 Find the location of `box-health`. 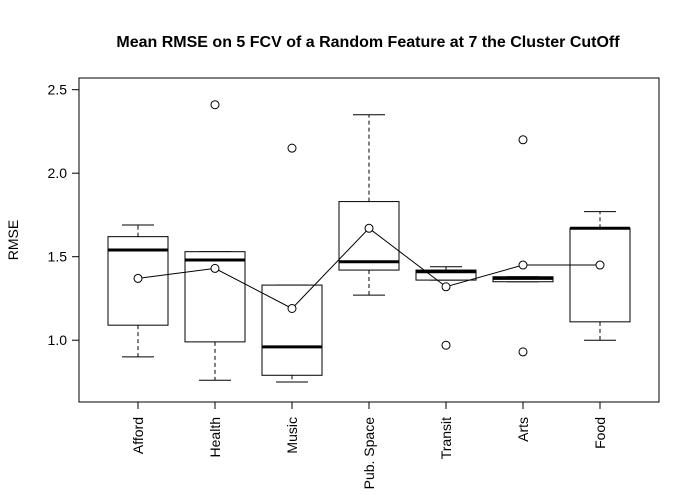

box-health is located at coordinates (215, 240).